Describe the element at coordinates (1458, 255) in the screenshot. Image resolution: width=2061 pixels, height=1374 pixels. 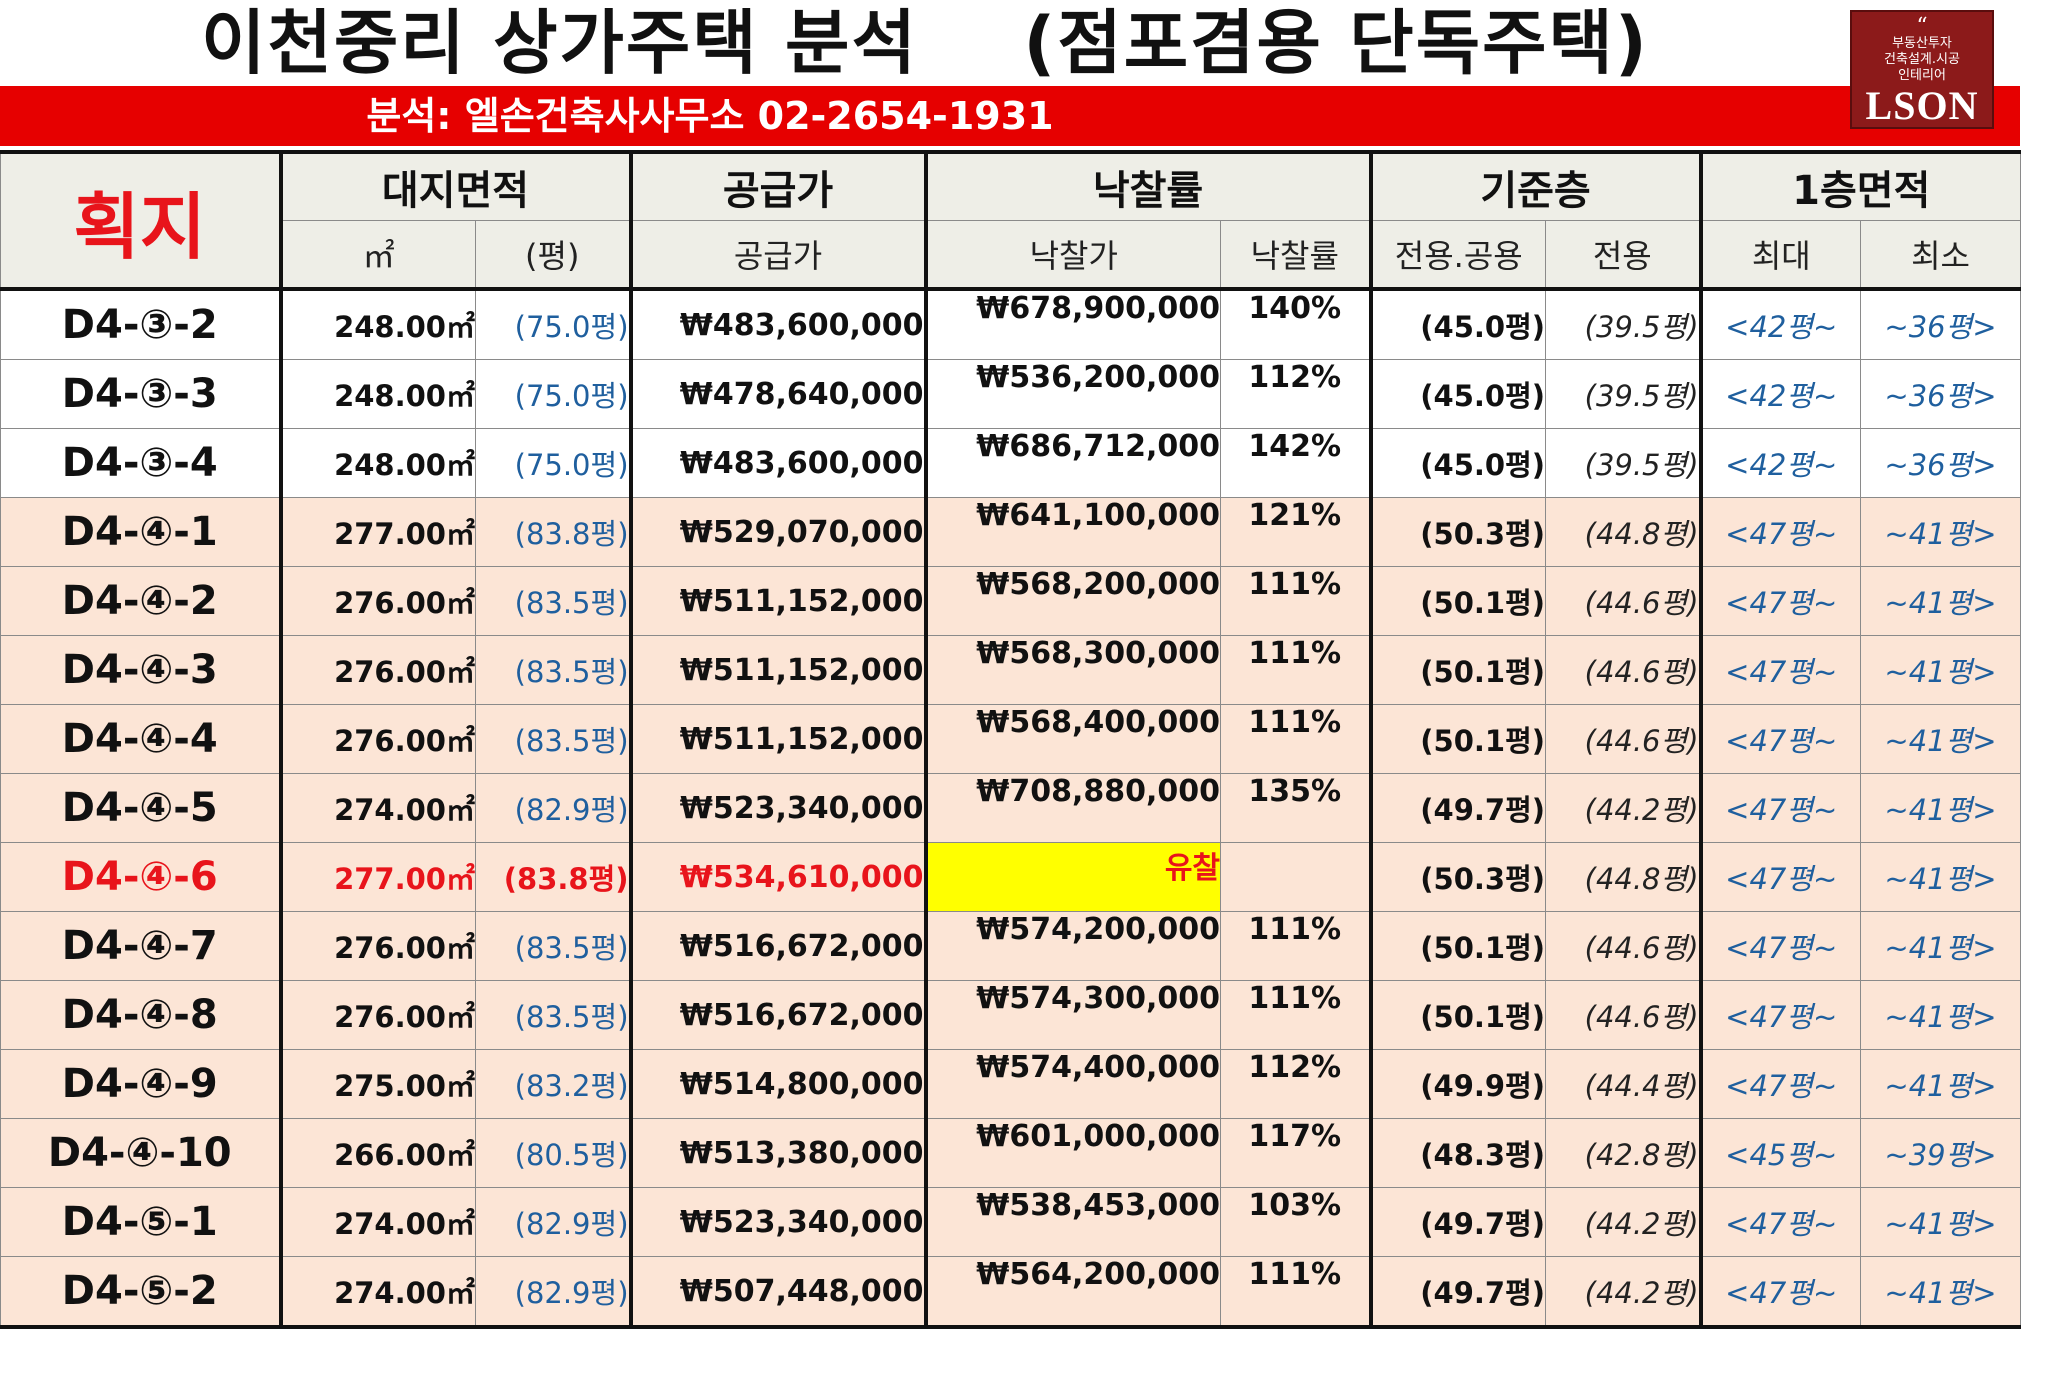
I see `total-area-subheader: 전용.공용` at that location.